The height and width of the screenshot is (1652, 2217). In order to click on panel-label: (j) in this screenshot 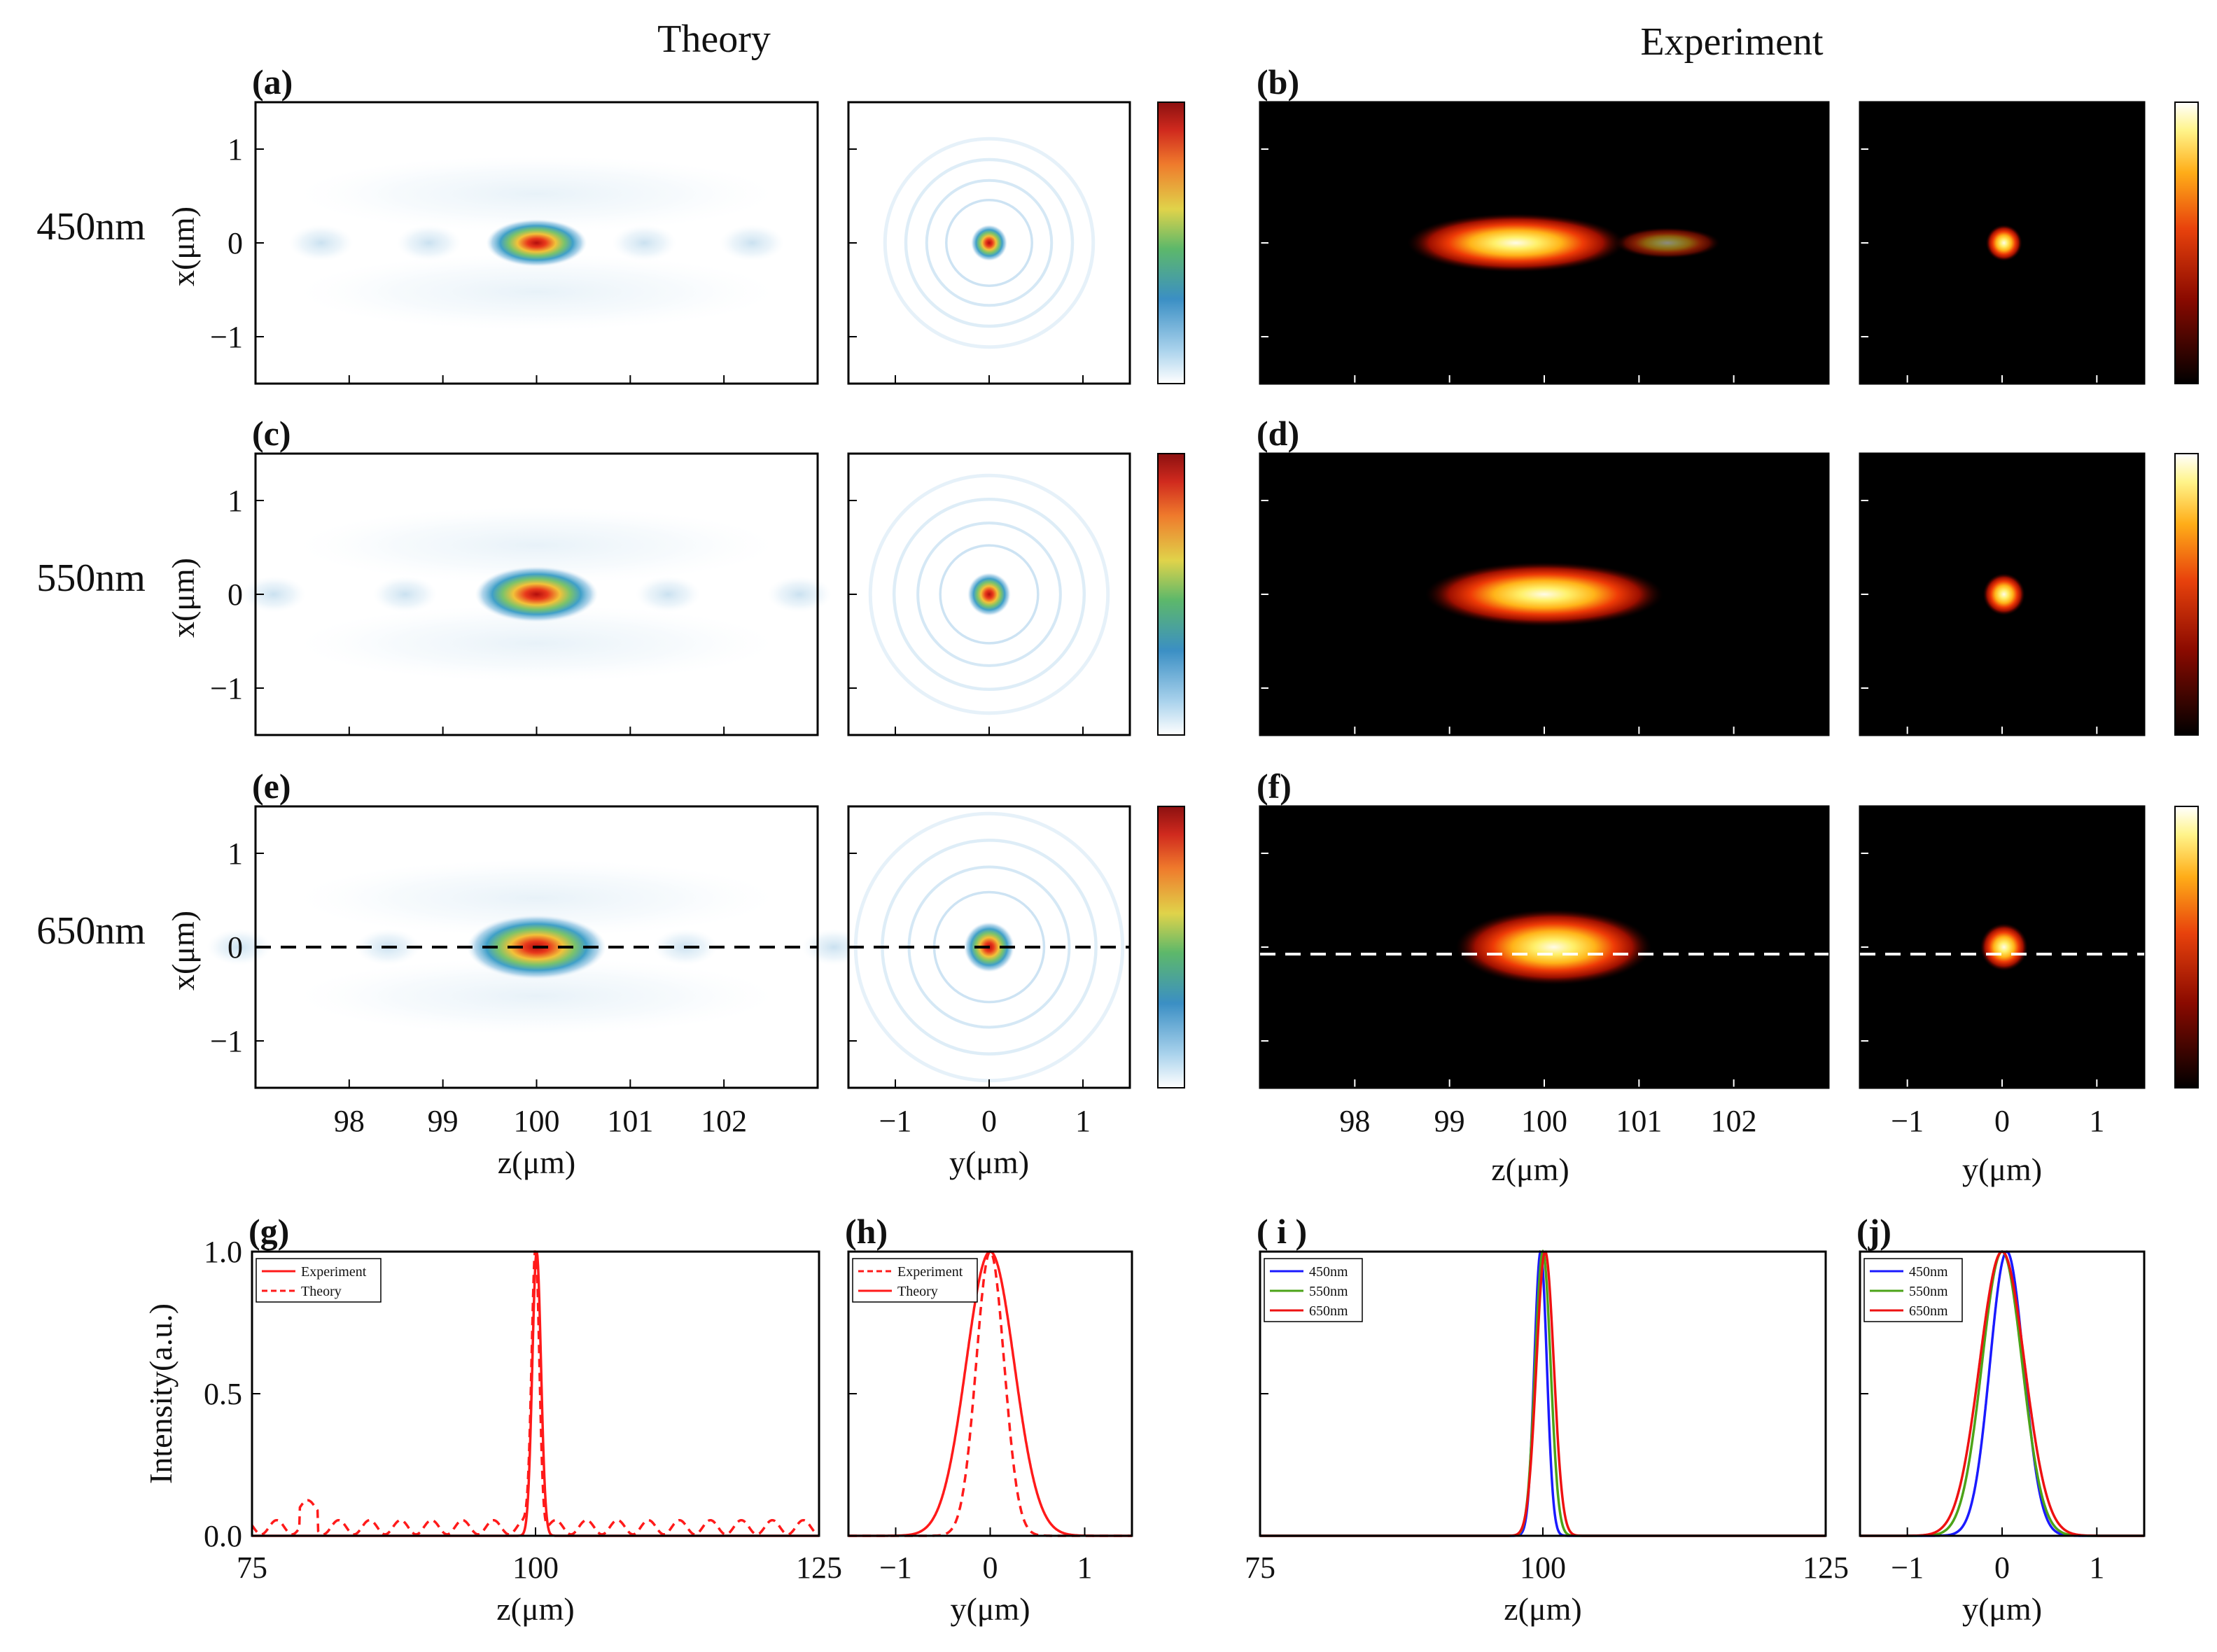, I will do `click(1874, 1231)`.